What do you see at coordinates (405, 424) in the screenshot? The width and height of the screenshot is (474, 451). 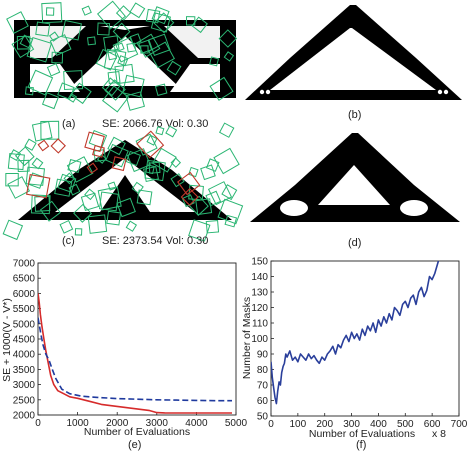 I see `chart-f-xtick-label: 500` at bounding box center [405, 424].